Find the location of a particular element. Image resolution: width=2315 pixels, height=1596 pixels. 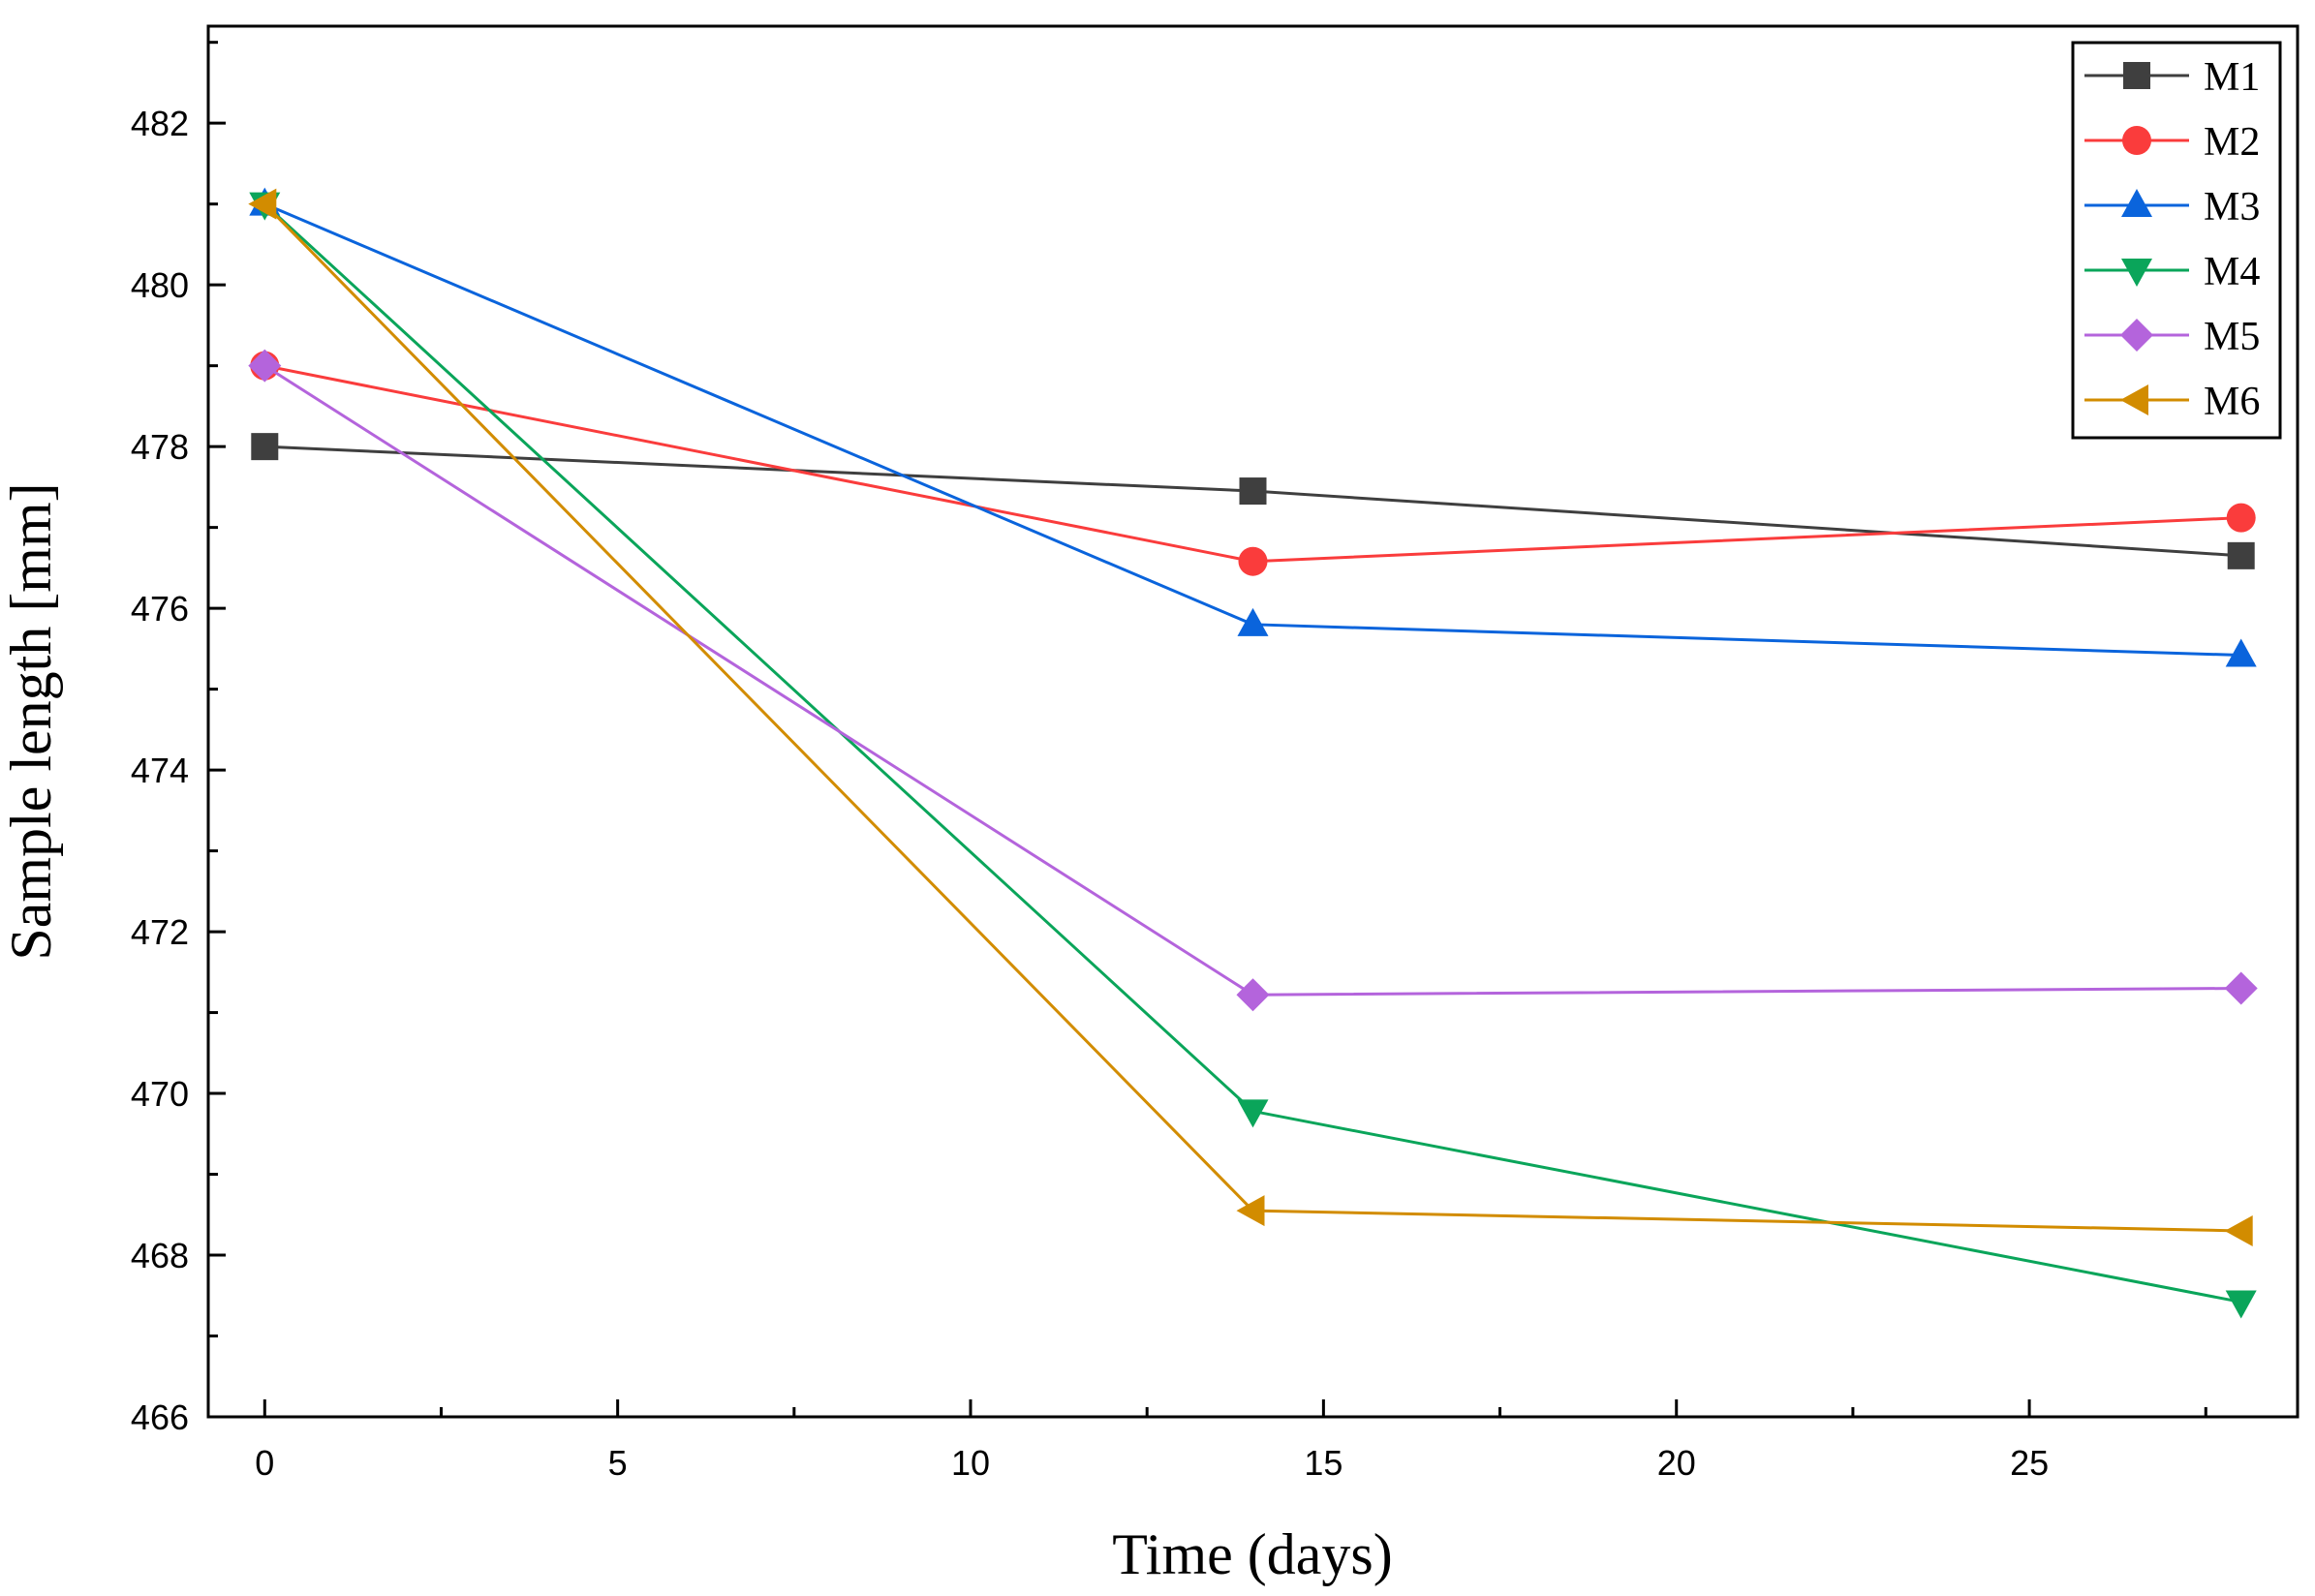

y-tick-label: 470 is located at coordinates (160, 1094).